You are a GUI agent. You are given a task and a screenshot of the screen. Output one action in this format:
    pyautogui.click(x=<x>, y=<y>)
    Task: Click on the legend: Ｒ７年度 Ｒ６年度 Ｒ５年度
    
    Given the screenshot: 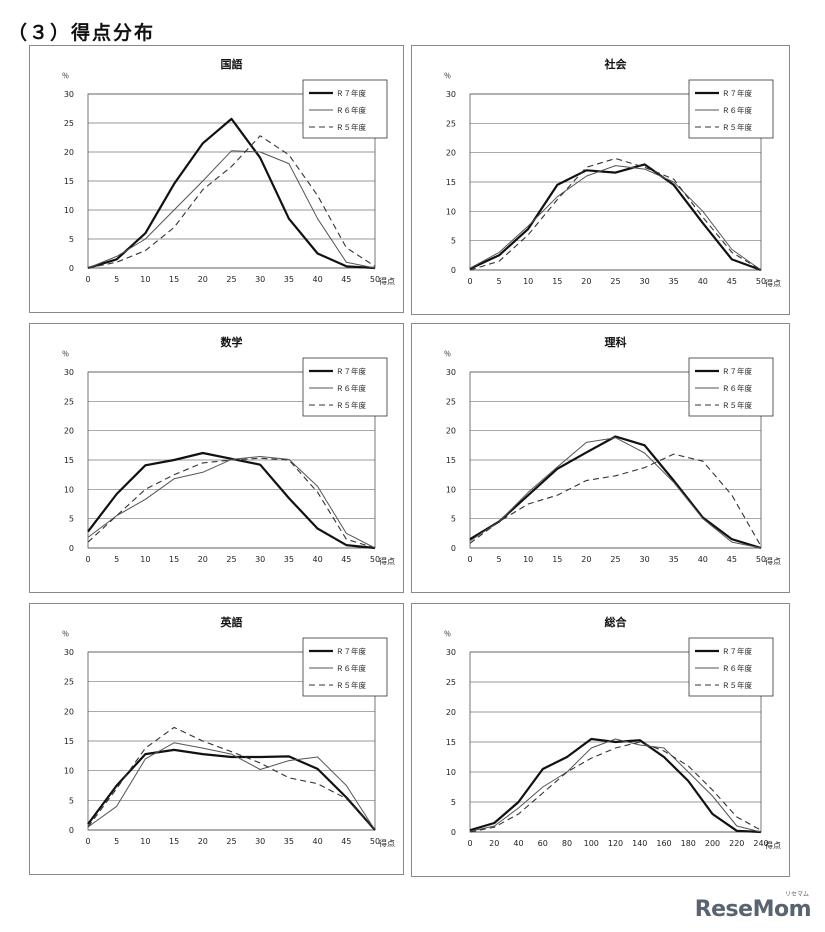 What is the action you would take?
    pyautogui.click(x=345, y=109)
    